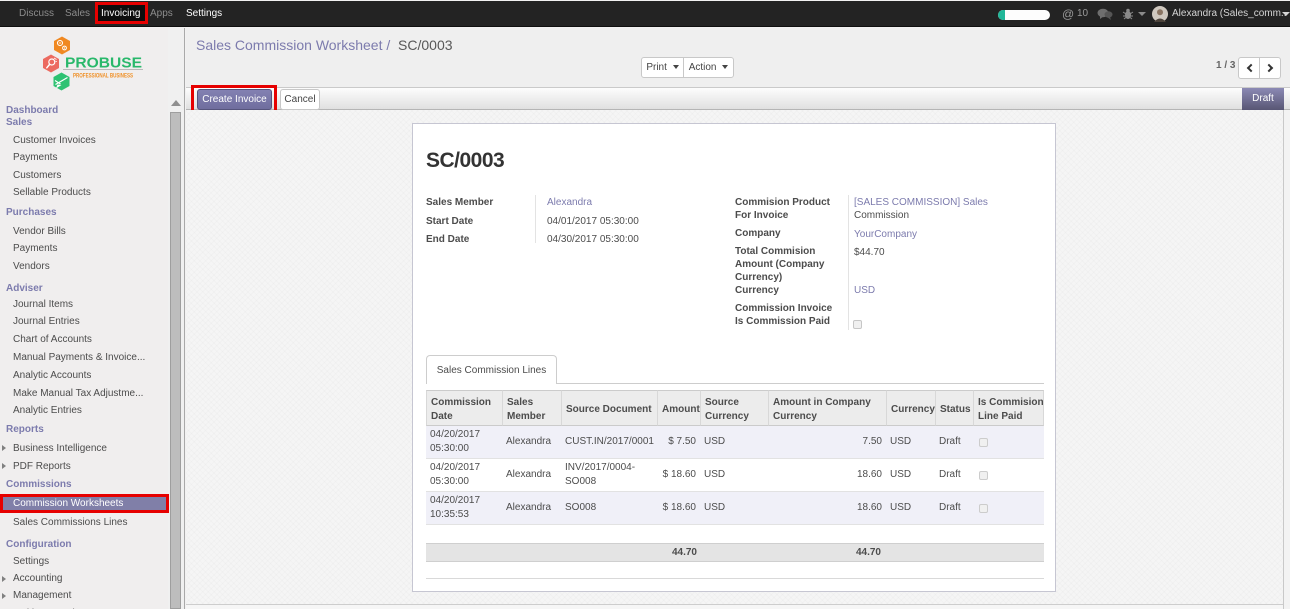  Describe the element at coordinates (103, 64) in the screenshot. I see `svg-text: PROBUSE` at that location.